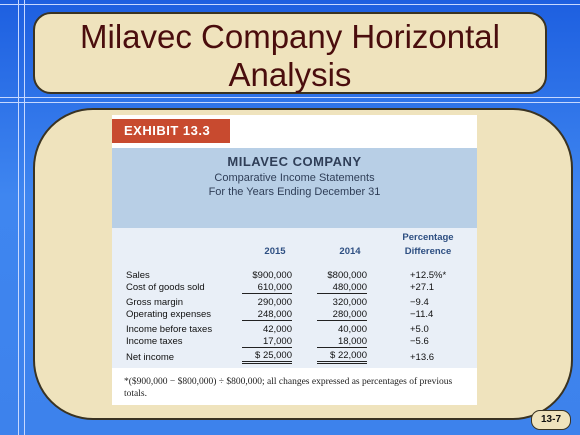 The image size is (580, 435). I want to click on statement-title: Comparative Income Statements, so click(294, 178).